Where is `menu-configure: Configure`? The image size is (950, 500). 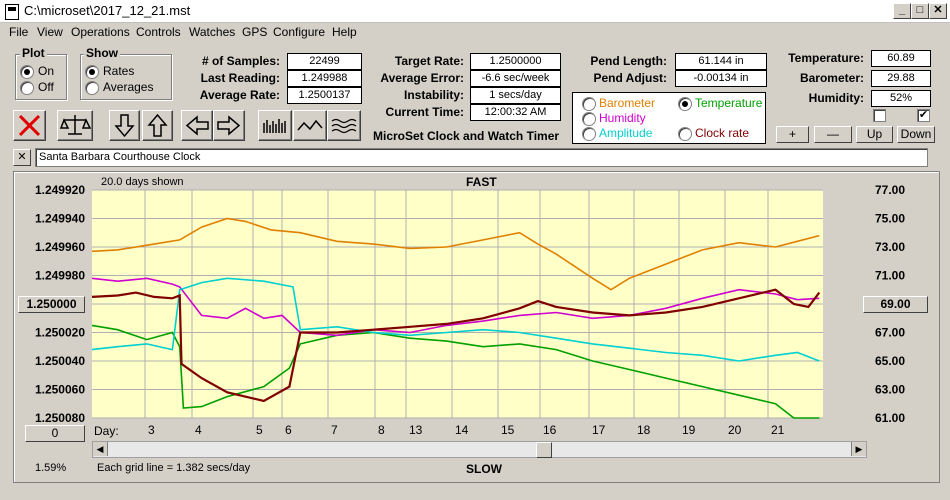
menu-configure: Configure is located at coordinates (299, 32).